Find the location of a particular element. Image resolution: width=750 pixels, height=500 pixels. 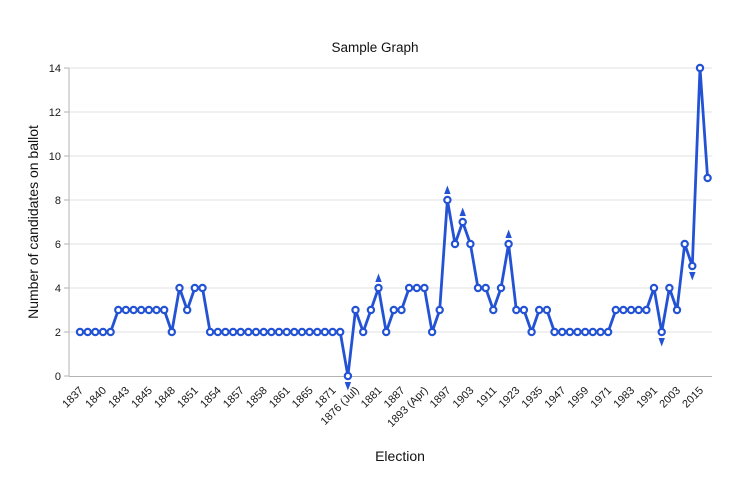

x-axis-title: Election is located at coordinates (400, 456).